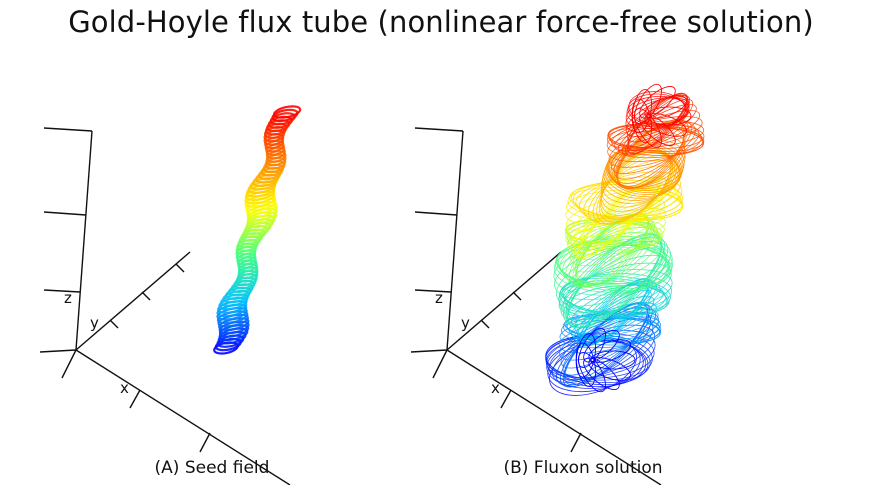 This screenshot has width=882, height=485. I want to click on fluxon-field-lines, so click(625, 239).